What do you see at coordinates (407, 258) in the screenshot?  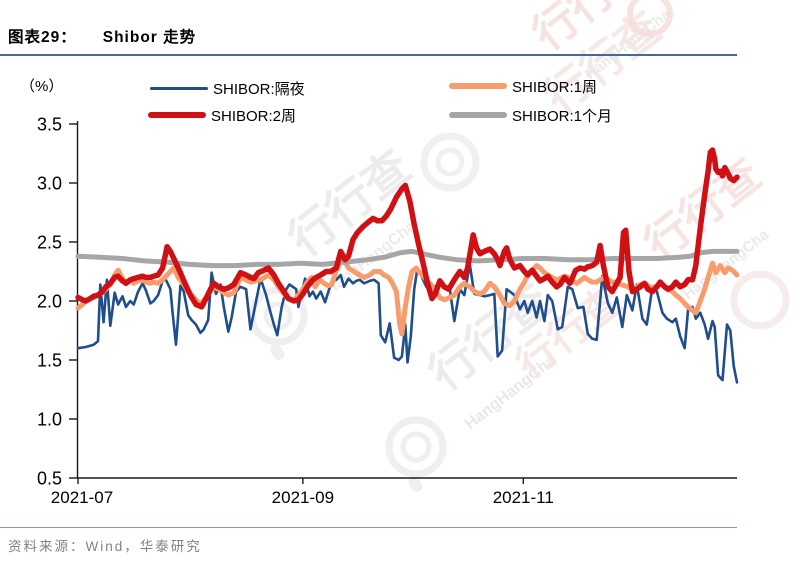 I see `series-line-shibor-1month` at bounding box center [407, 258].